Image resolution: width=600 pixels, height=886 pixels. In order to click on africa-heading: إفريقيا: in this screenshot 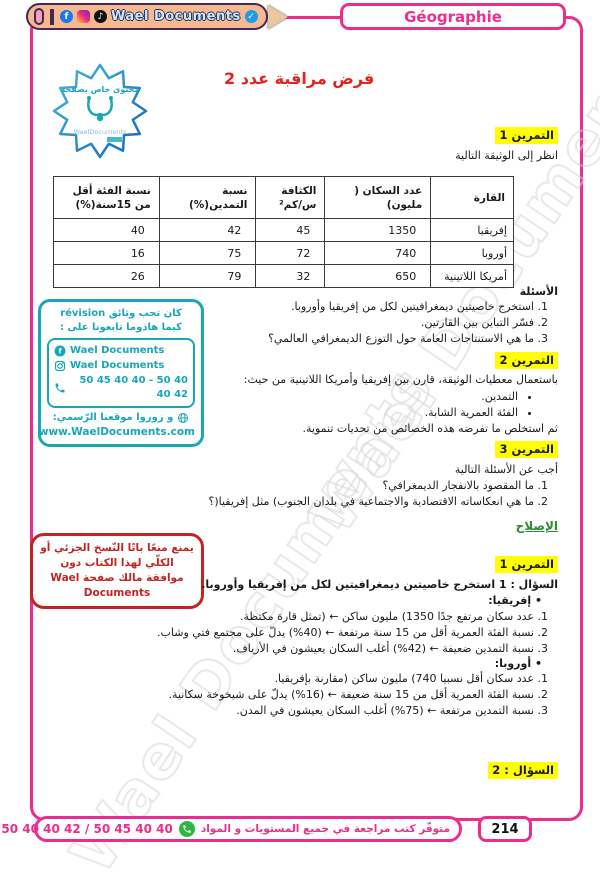, I will do `click(515, 600)`.